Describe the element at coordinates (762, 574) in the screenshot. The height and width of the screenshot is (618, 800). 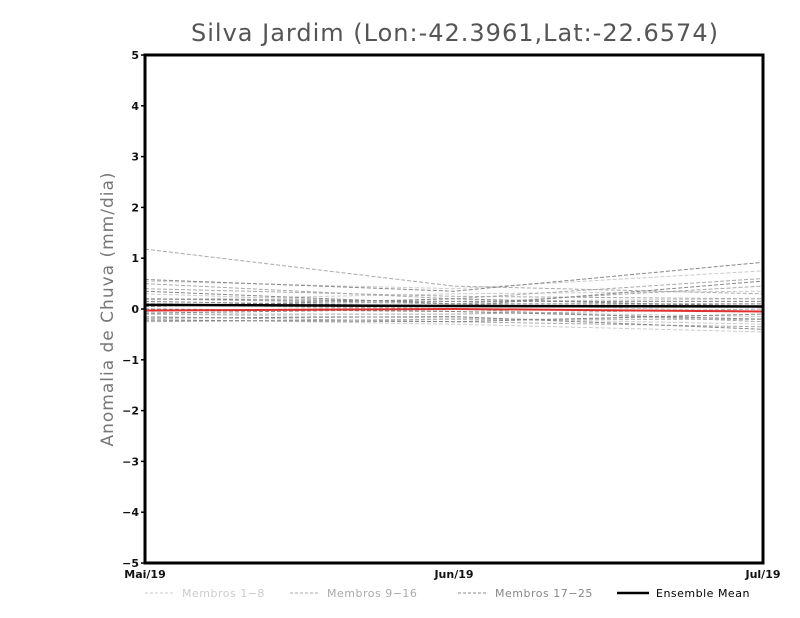
I see `x-tick-label-2: Jul/19` at that location.